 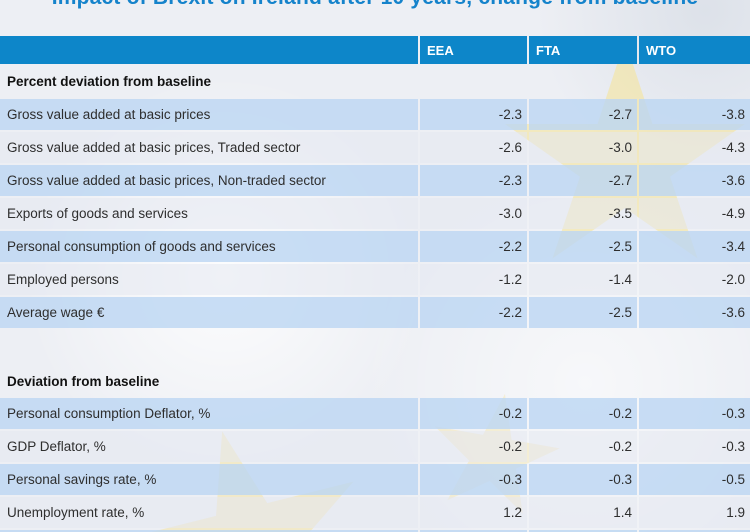 What do you see at coordinates (694, 246) in the screenshot?
I see `cell-wto: -3.4` at bounding box center [694, 246].